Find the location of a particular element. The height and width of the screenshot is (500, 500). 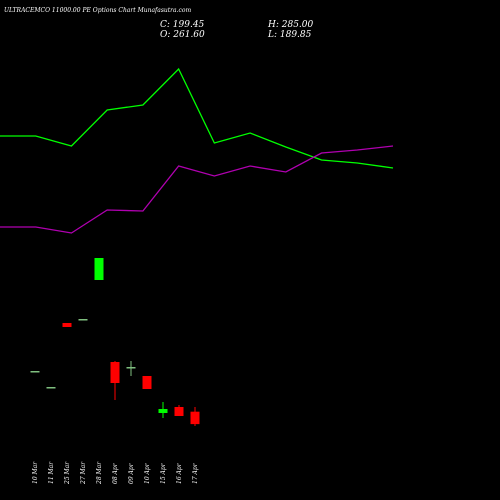

x-tick-label: 16 Apr is located at coordinates (179, 473).